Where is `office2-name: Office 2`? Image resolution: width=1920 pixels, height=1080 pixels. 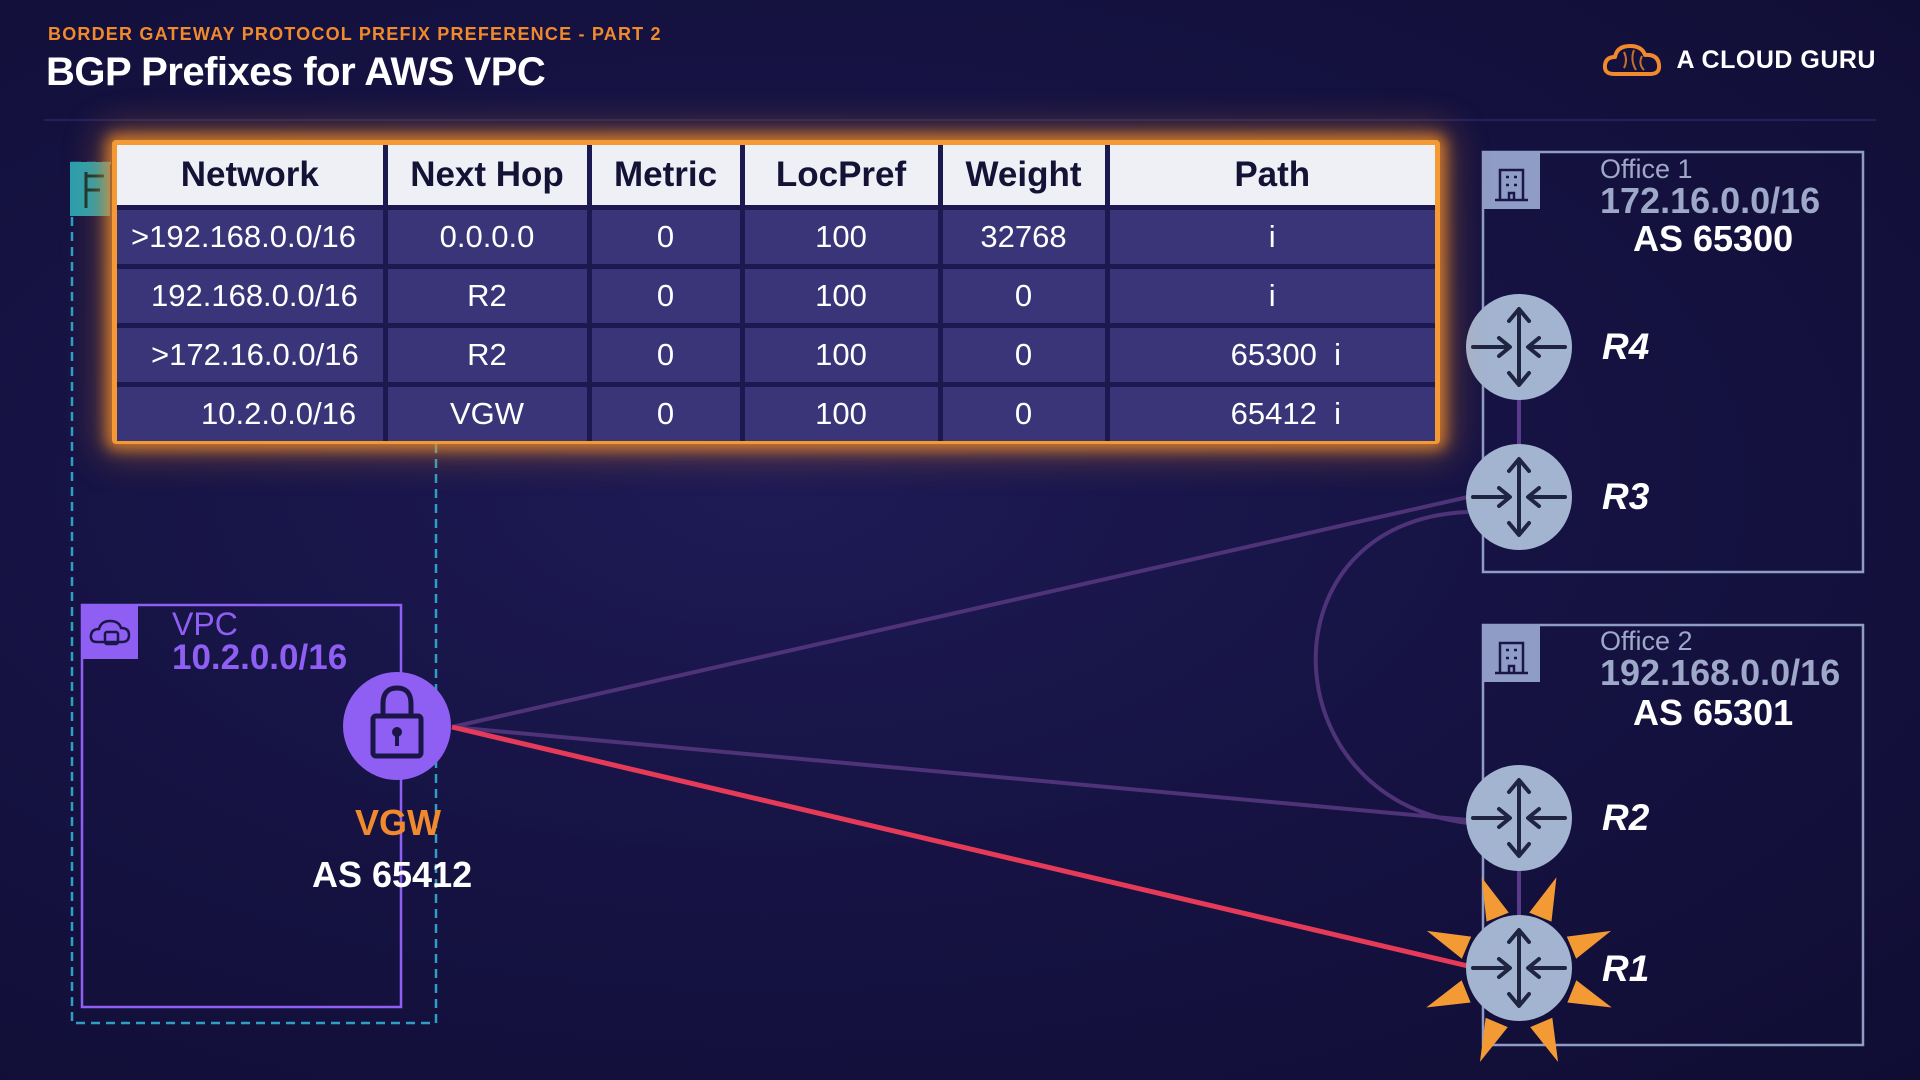 office2-name: Office 2 is located at coordinates (1646, 641).